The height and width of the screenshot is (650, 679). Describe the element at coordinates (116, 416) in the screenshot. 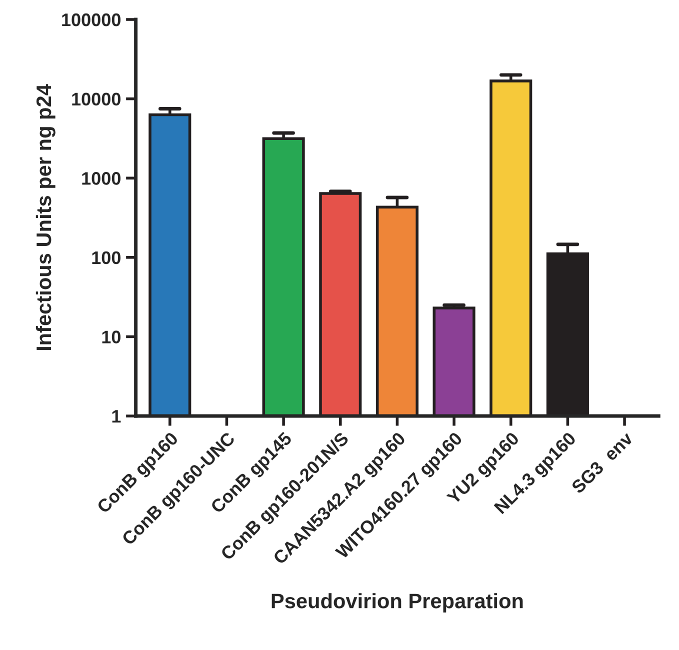

I see `y-tick-label: 1` at that location.